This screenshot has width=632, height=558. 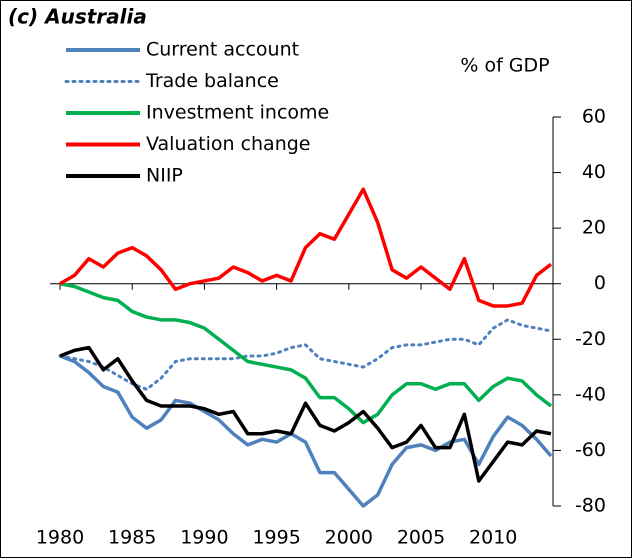 What do you see at coordinates (421, 538) in the screenshot?
I see `x-tick-label: 2005` at bounding box center [421, 538].